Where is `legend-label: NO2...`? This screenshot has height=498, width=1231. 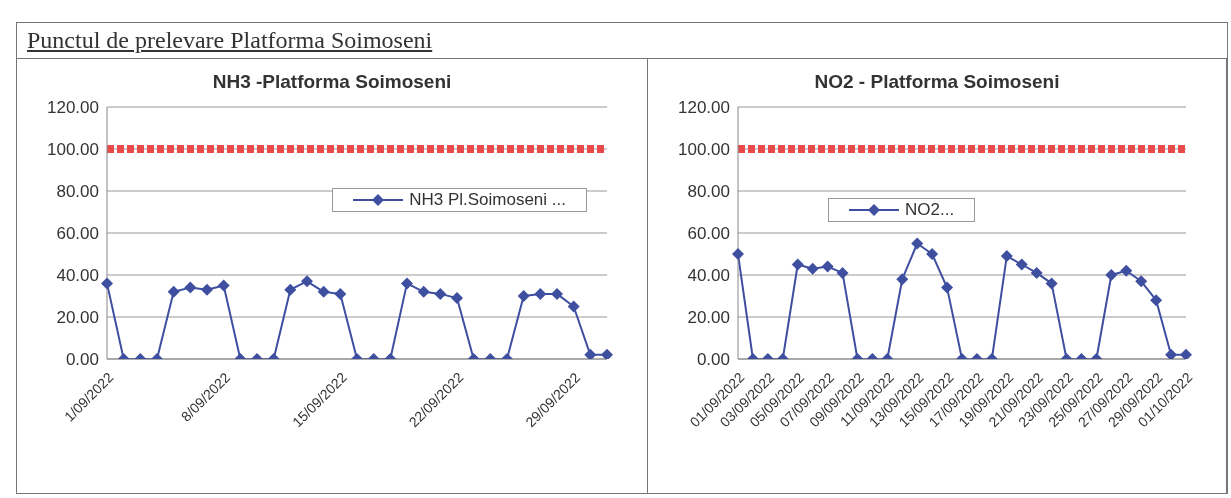 legend-label: NO2... is located at coordinates (929, 210).